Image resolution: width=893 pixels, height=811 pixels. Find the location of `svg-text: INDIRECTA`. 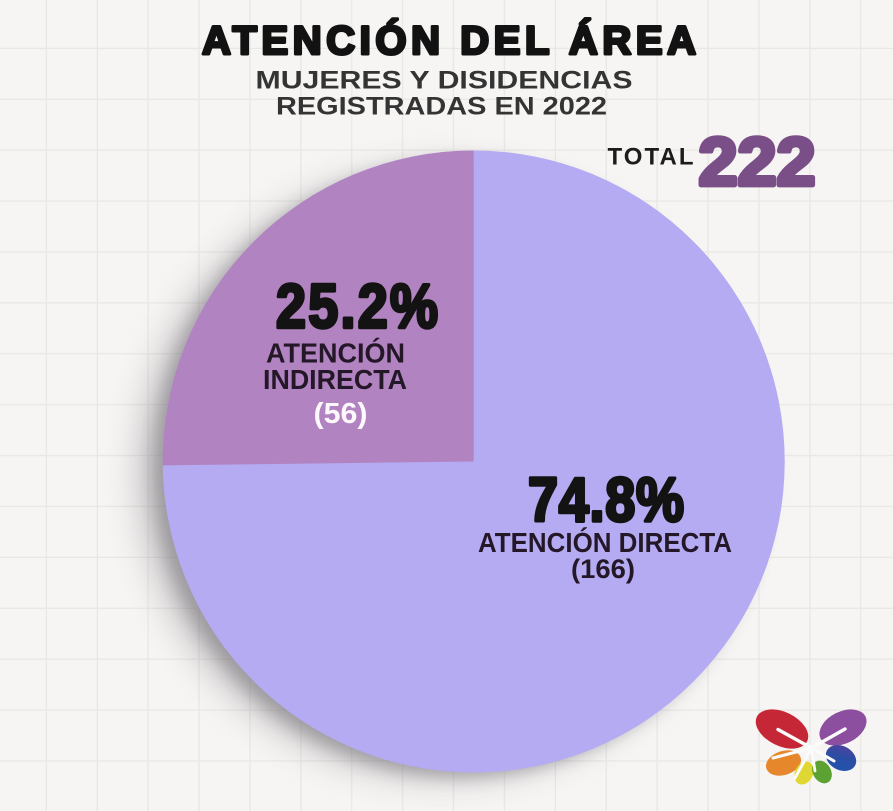

svg-text: INDIRECTA is located at coordinates (335, 379).